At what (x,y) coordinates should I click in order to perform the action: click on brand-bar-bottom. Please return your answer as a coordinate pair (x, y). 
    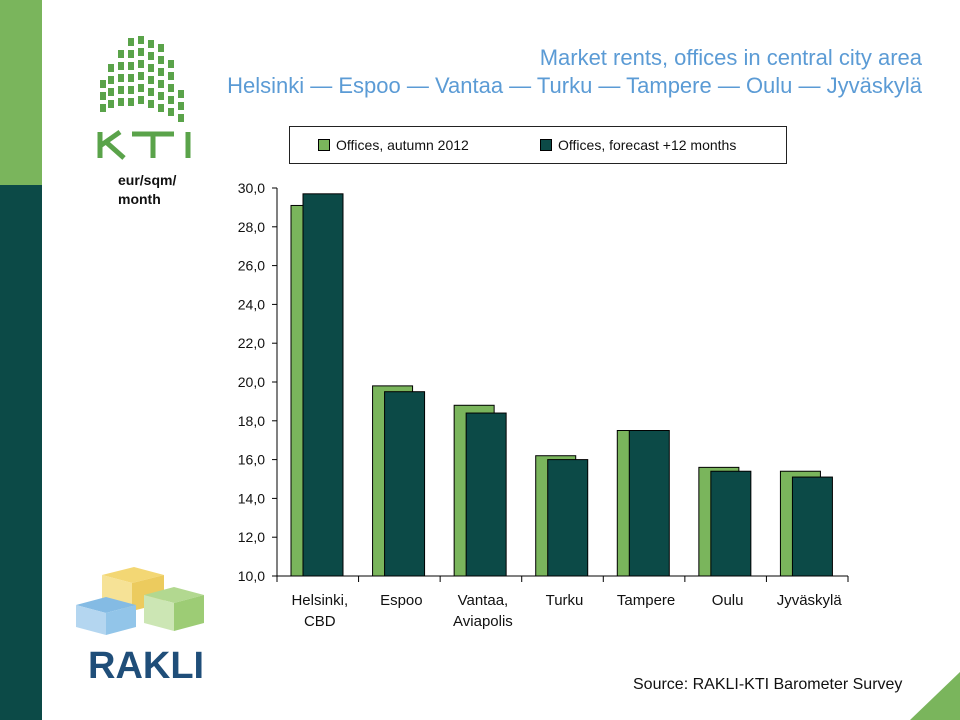
    Looking at the image, I should click on (21, 452).